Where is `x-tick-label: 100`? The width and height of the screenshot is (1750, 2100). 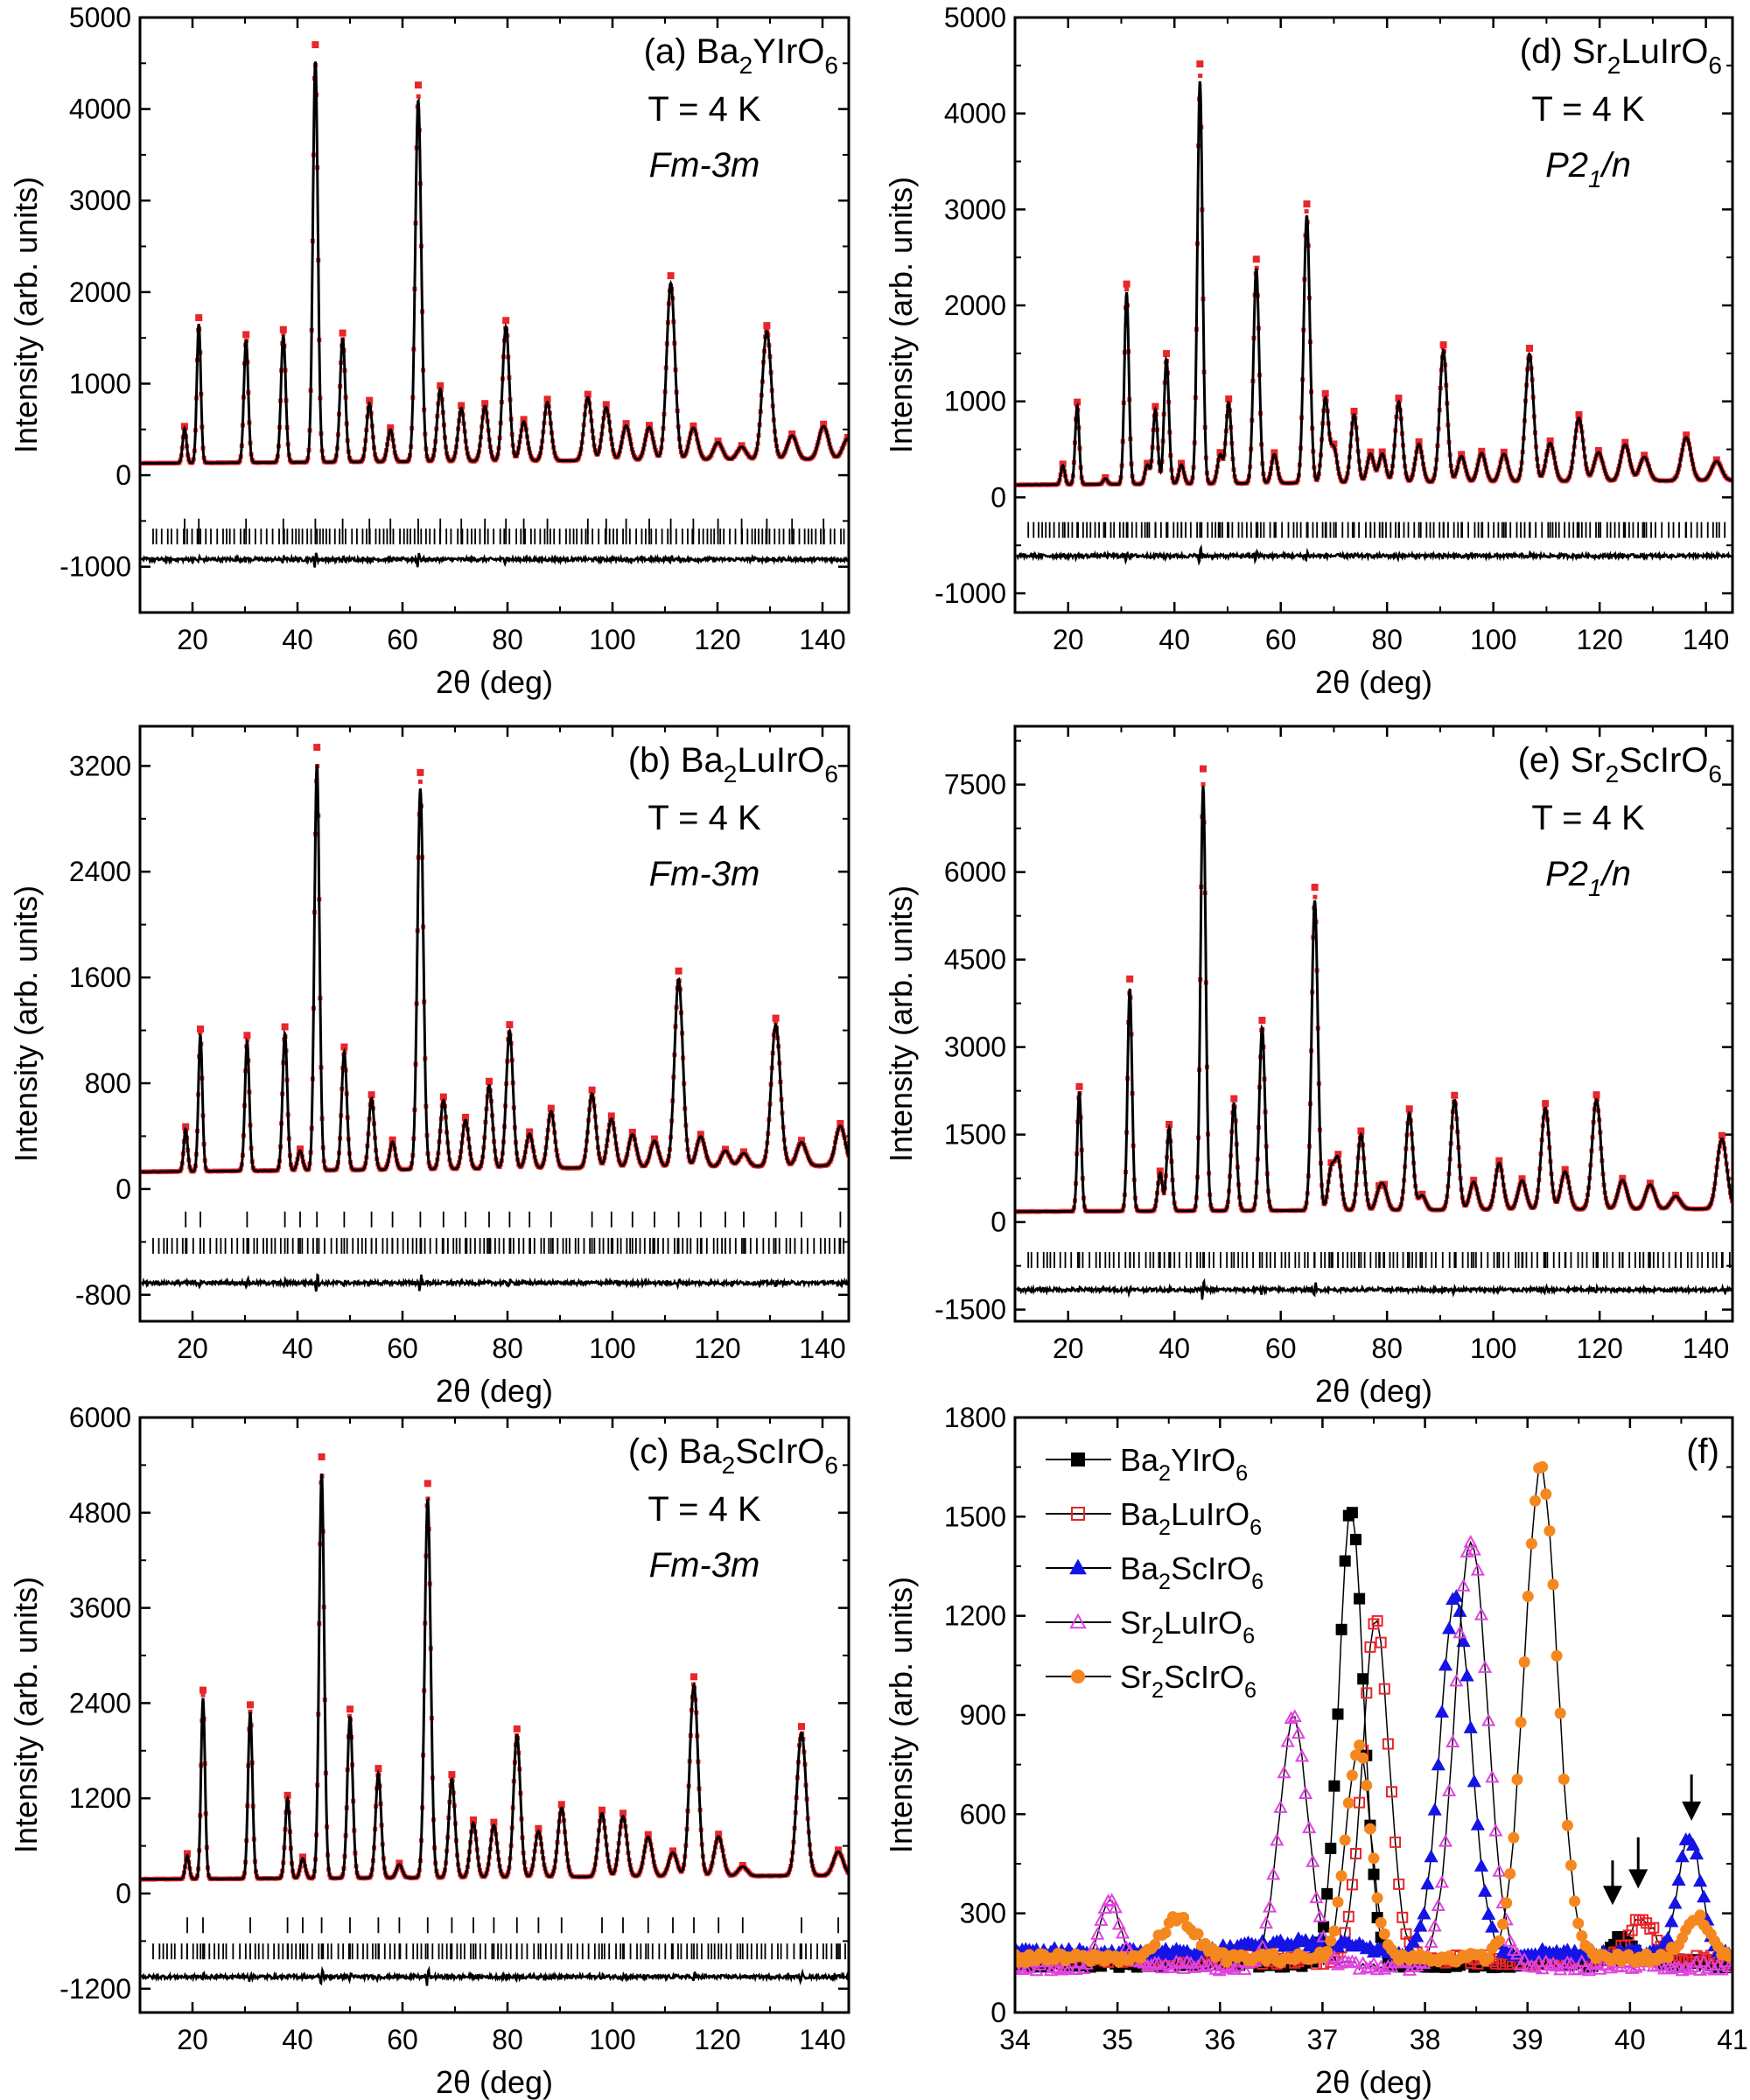
x-tick-label: 100 is located at coordinates (1493, 1348).